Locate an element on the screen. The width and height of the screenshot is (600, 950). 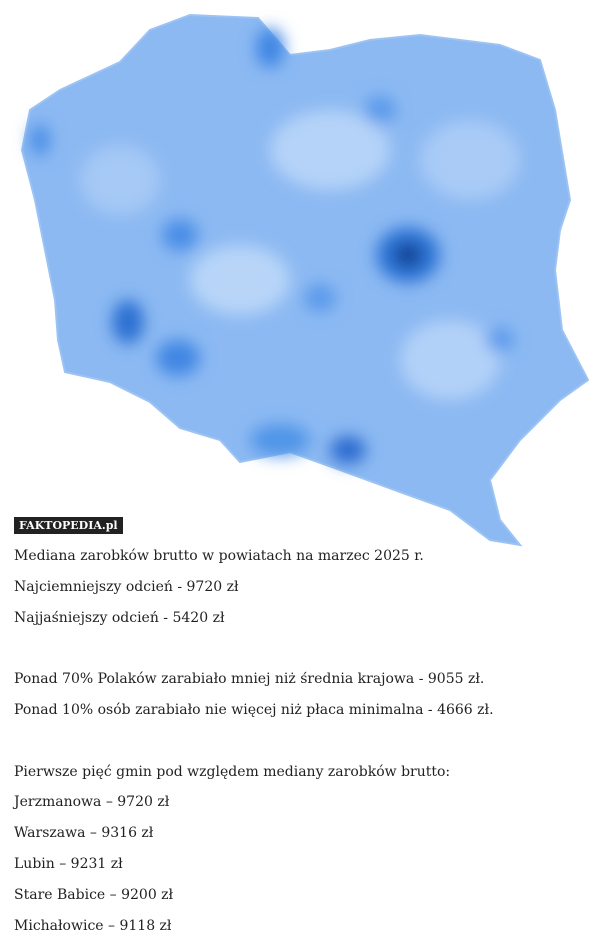
watermark: FAKTOPEDIA.pl is located at coordinates (68, 525).